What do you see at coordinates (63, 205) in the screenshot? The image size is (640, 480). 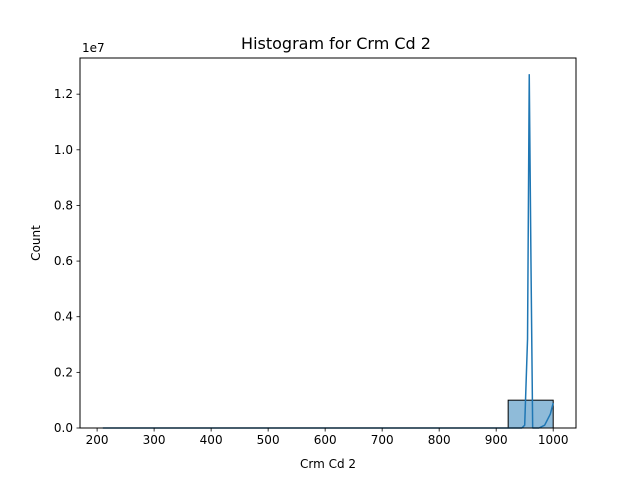 I see `y-tick-label: 0.8` at bounding box center [63, 205].